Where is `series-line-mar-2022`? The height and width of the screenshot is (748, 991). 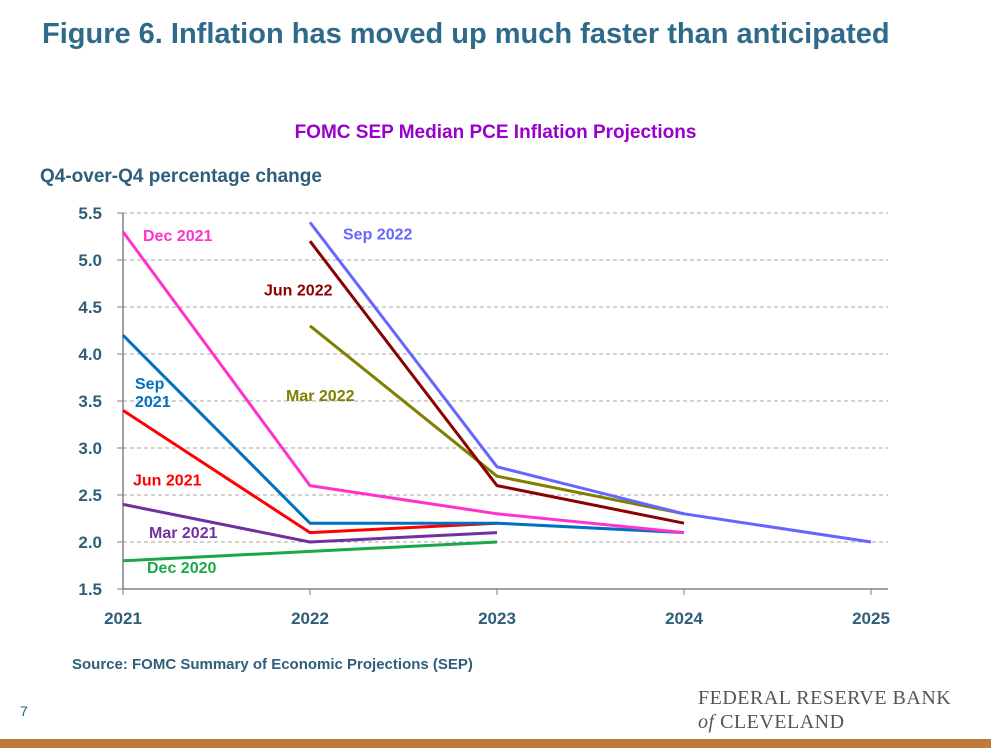 series-line-mar-2022 is located at coordinates (497, 420).